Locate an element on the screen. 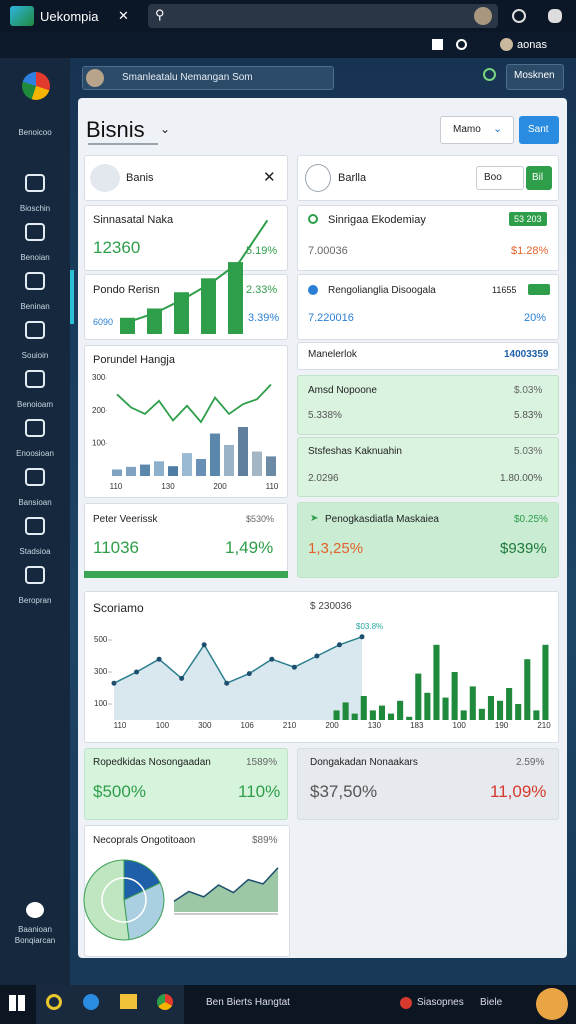 The image size is (576, 1024). metric-title: Dongakadan Nonaakars is located at coordinates (364, 762).